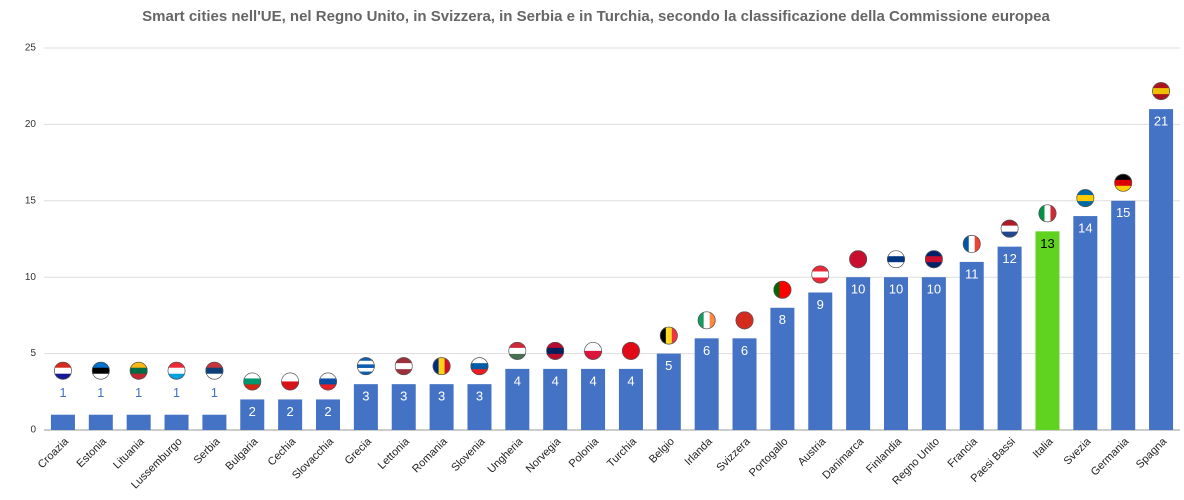  I want to click on x-tick-label: Svizzera, so click(733, 454).